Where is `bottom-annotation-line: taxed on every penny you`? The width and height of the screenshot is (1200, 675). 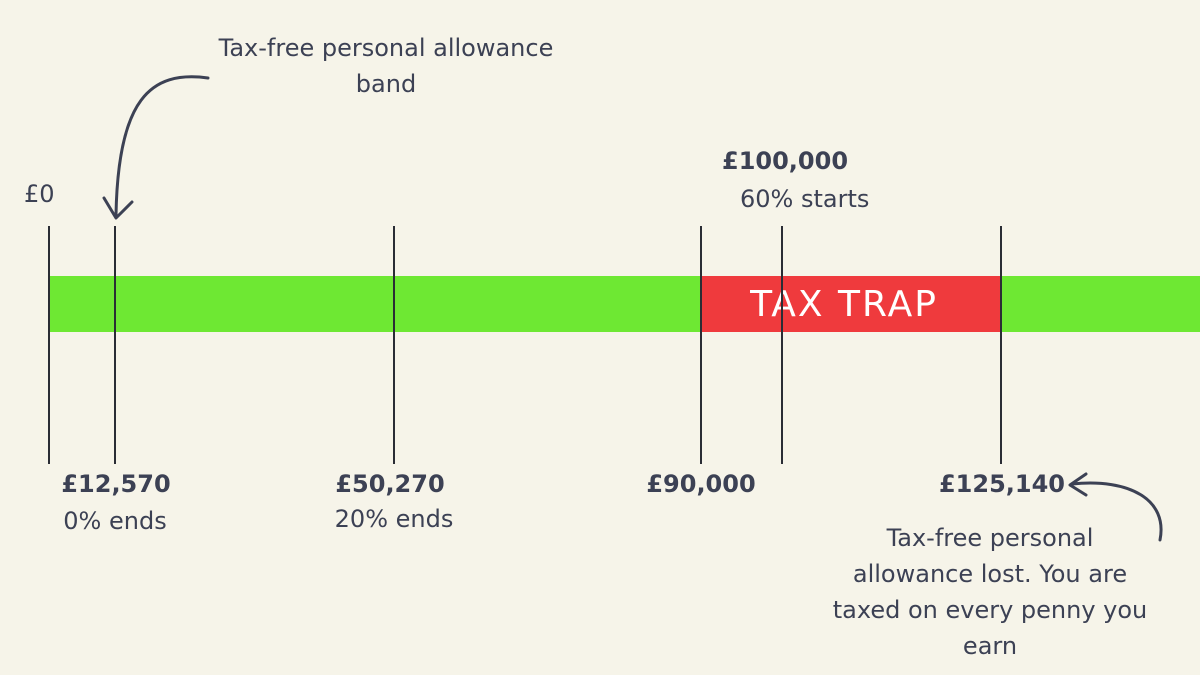
bottom-annotation-line: taxed on every penny you is located at coordinates (990, 610).